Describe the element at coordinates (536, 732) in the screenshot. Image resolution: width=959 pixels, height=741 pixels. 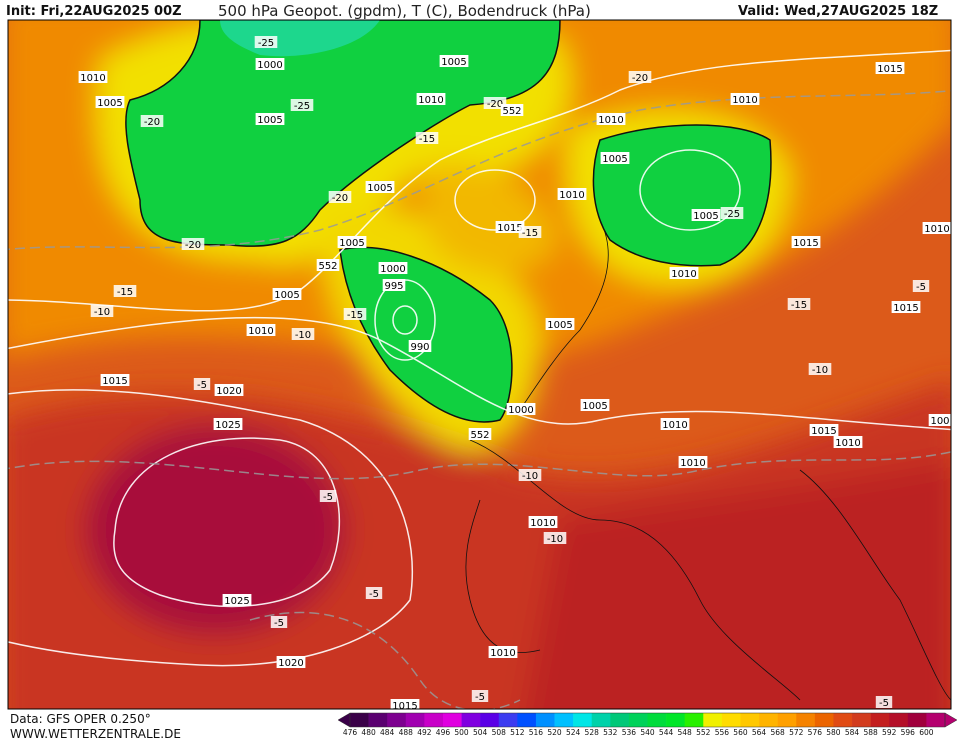
I see `colorbar-label: 516` at that location.